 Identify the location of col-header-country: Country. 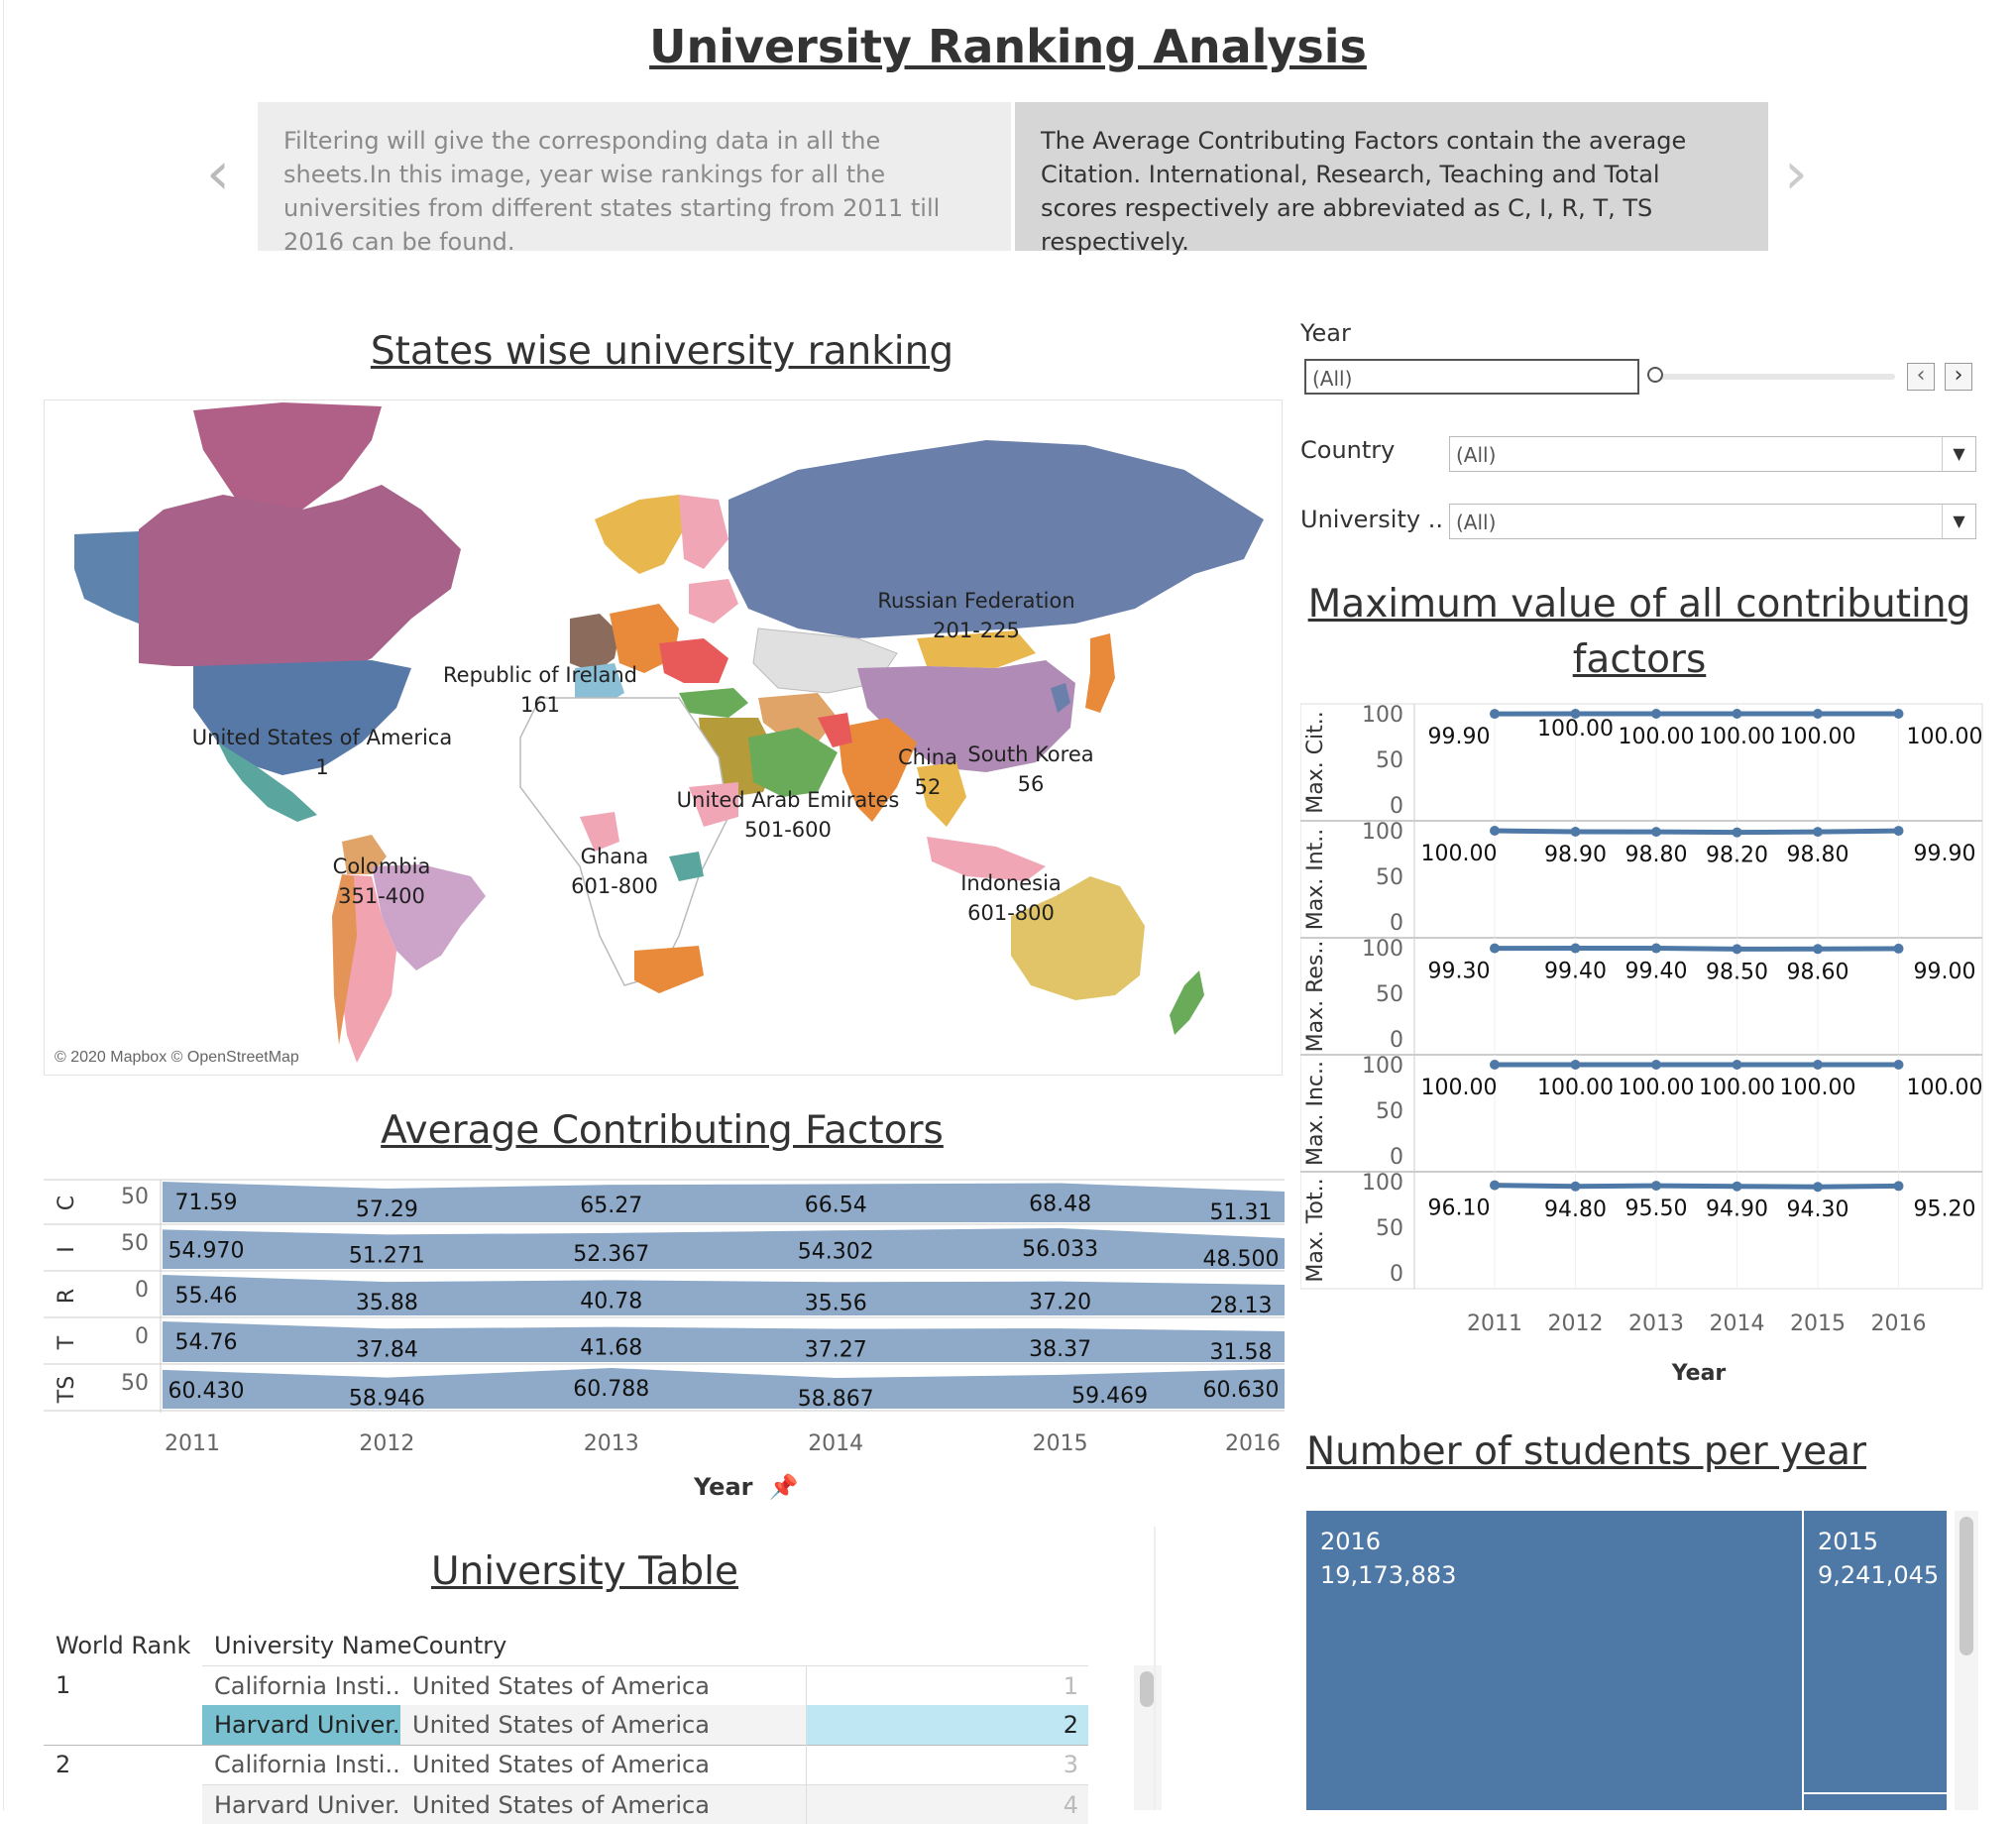
(459, 1646).